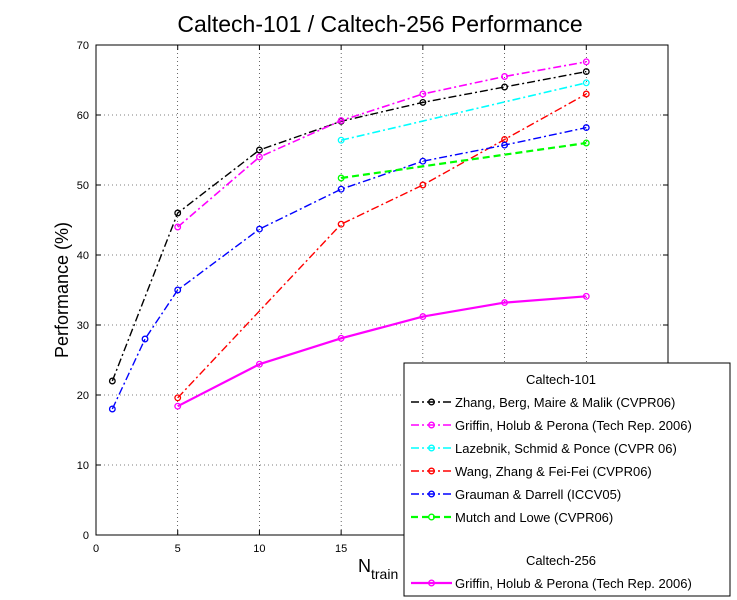  I want to click on y-tick-label: 0, so click(86, 536).